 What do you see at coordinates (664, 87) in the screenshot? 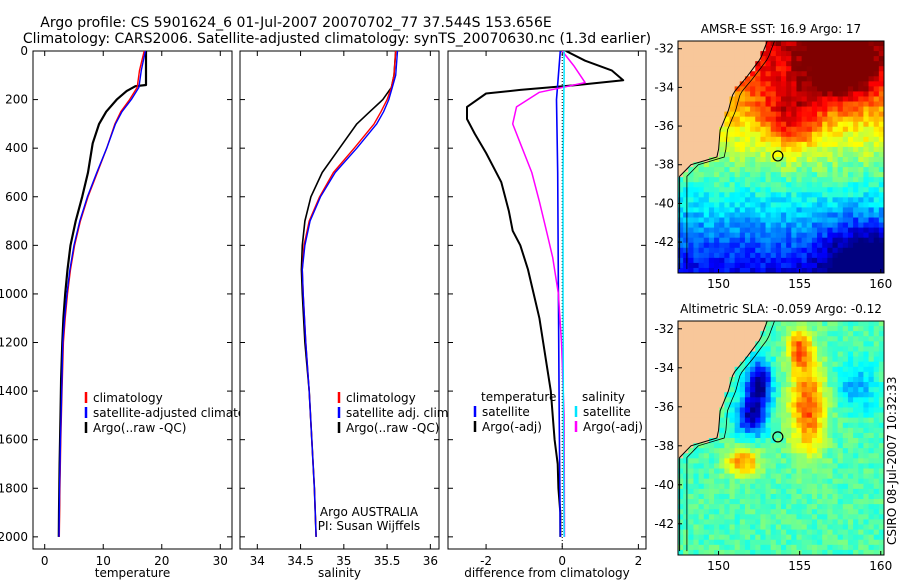
I see `y-tick-label: -34` at bounding box center [664, 87].